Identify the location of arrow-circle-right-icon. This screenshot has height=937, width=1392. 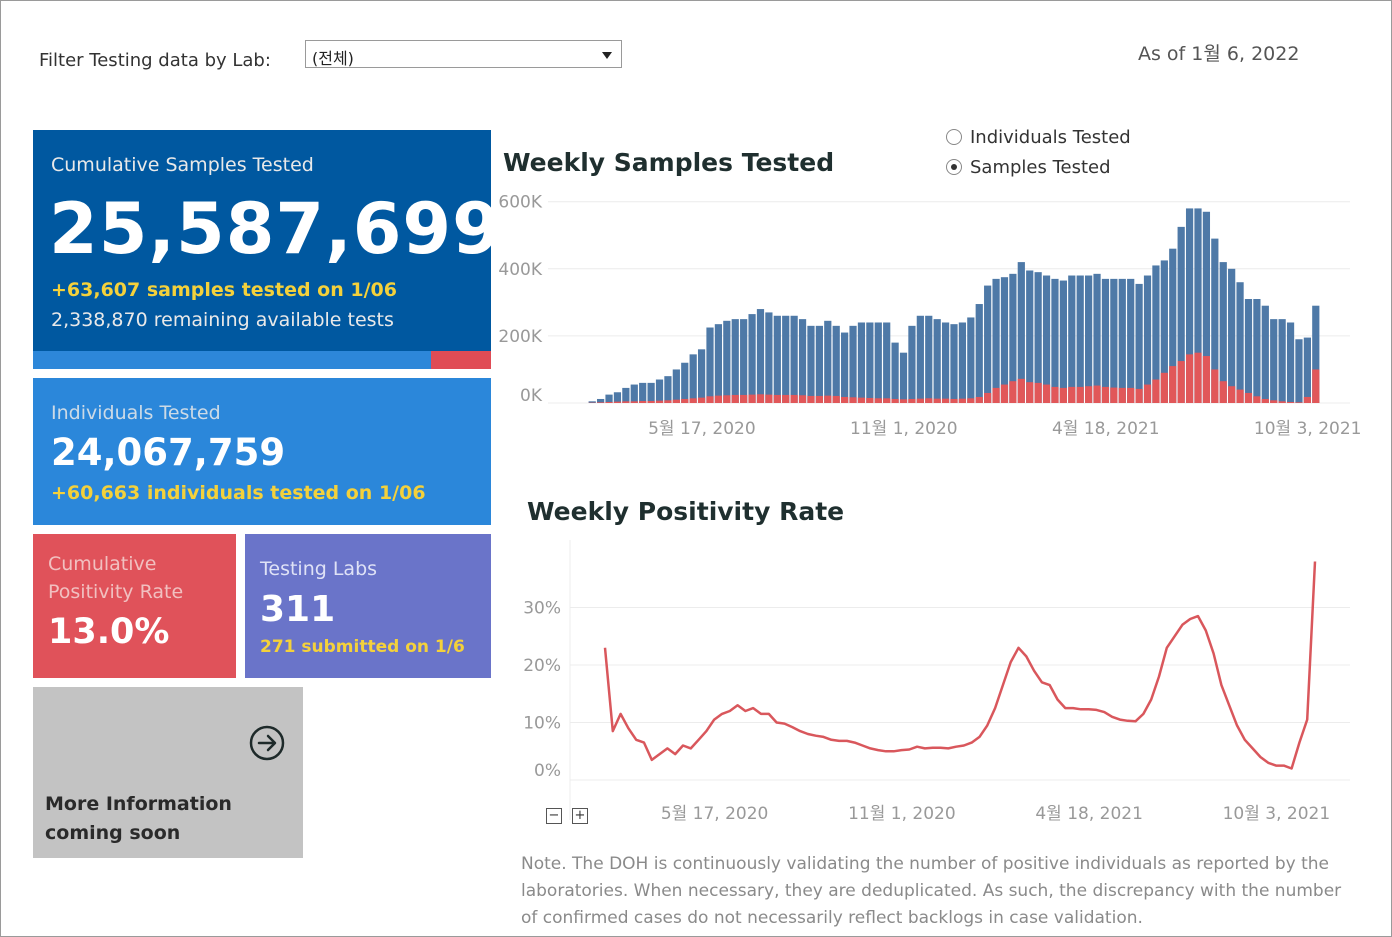
(267, 743).